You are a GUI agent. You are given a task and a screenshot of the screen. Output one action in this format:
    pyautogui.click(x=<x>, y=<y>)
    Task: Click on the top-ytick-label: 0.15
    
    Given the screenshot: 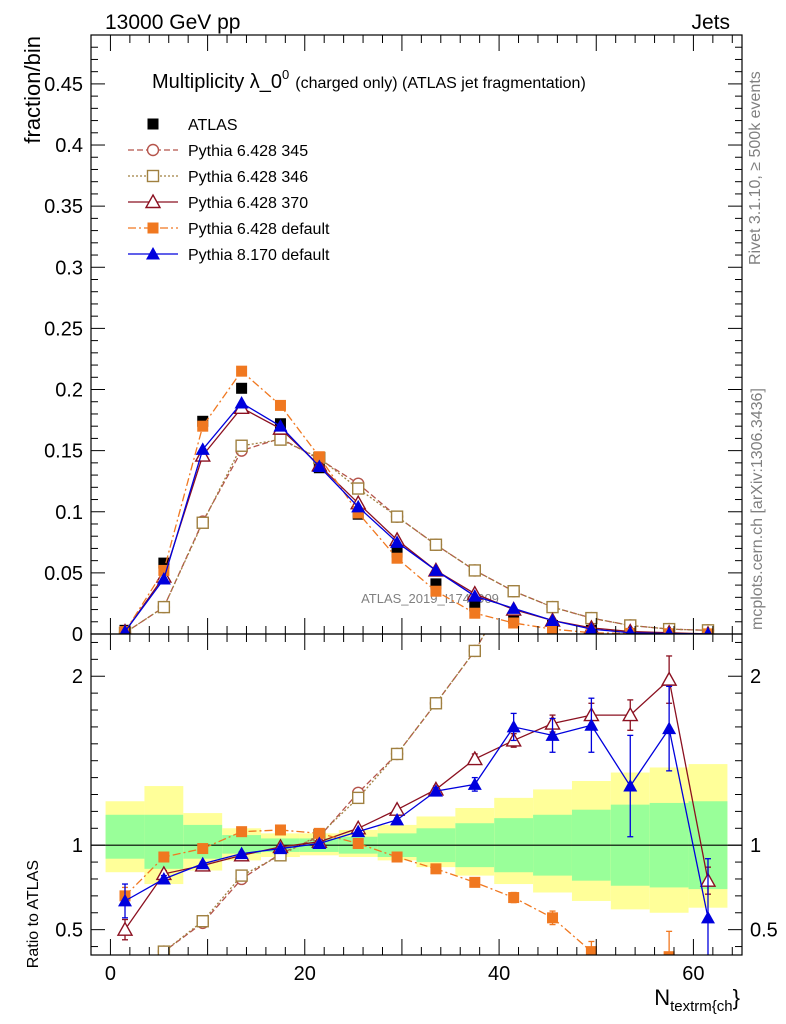 What is the action you would take?
    pyautogui.click(x=63, y=452)
    